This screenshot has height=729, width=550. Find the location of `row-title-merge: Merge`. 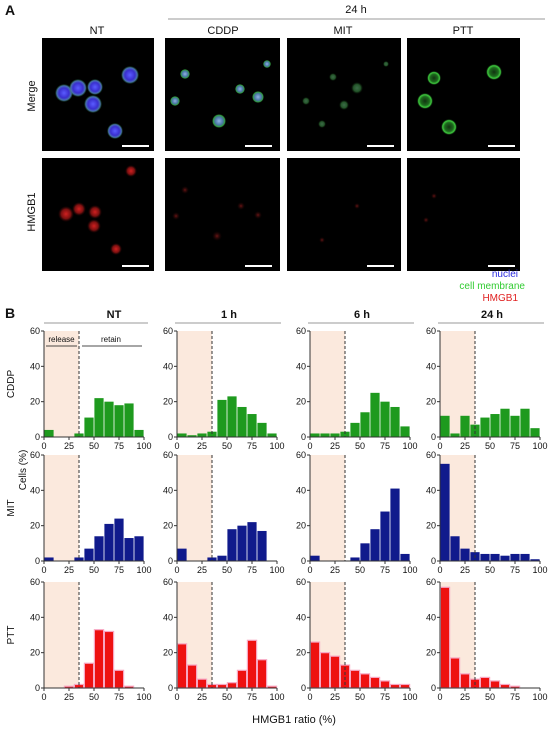

row-title-merge: Merge is located at coordinates (32, 95).